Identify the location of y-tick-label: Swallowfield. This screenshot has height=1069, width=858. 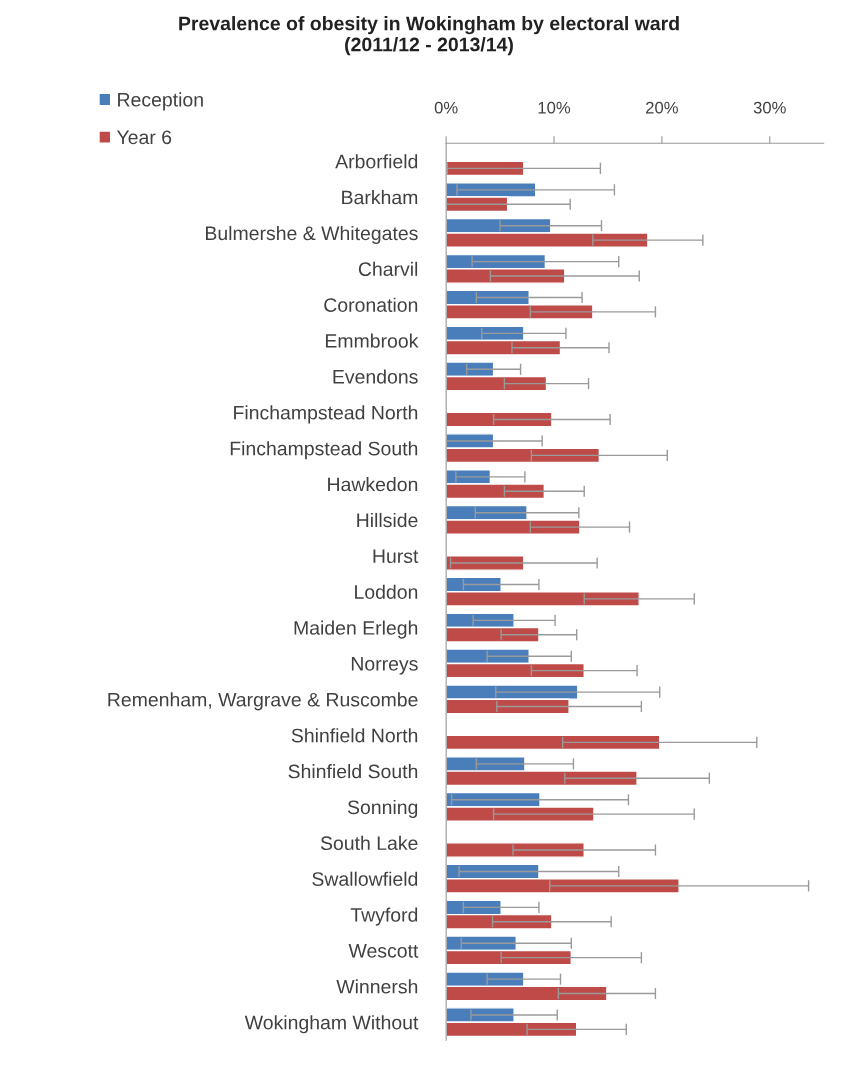
(365, 878).